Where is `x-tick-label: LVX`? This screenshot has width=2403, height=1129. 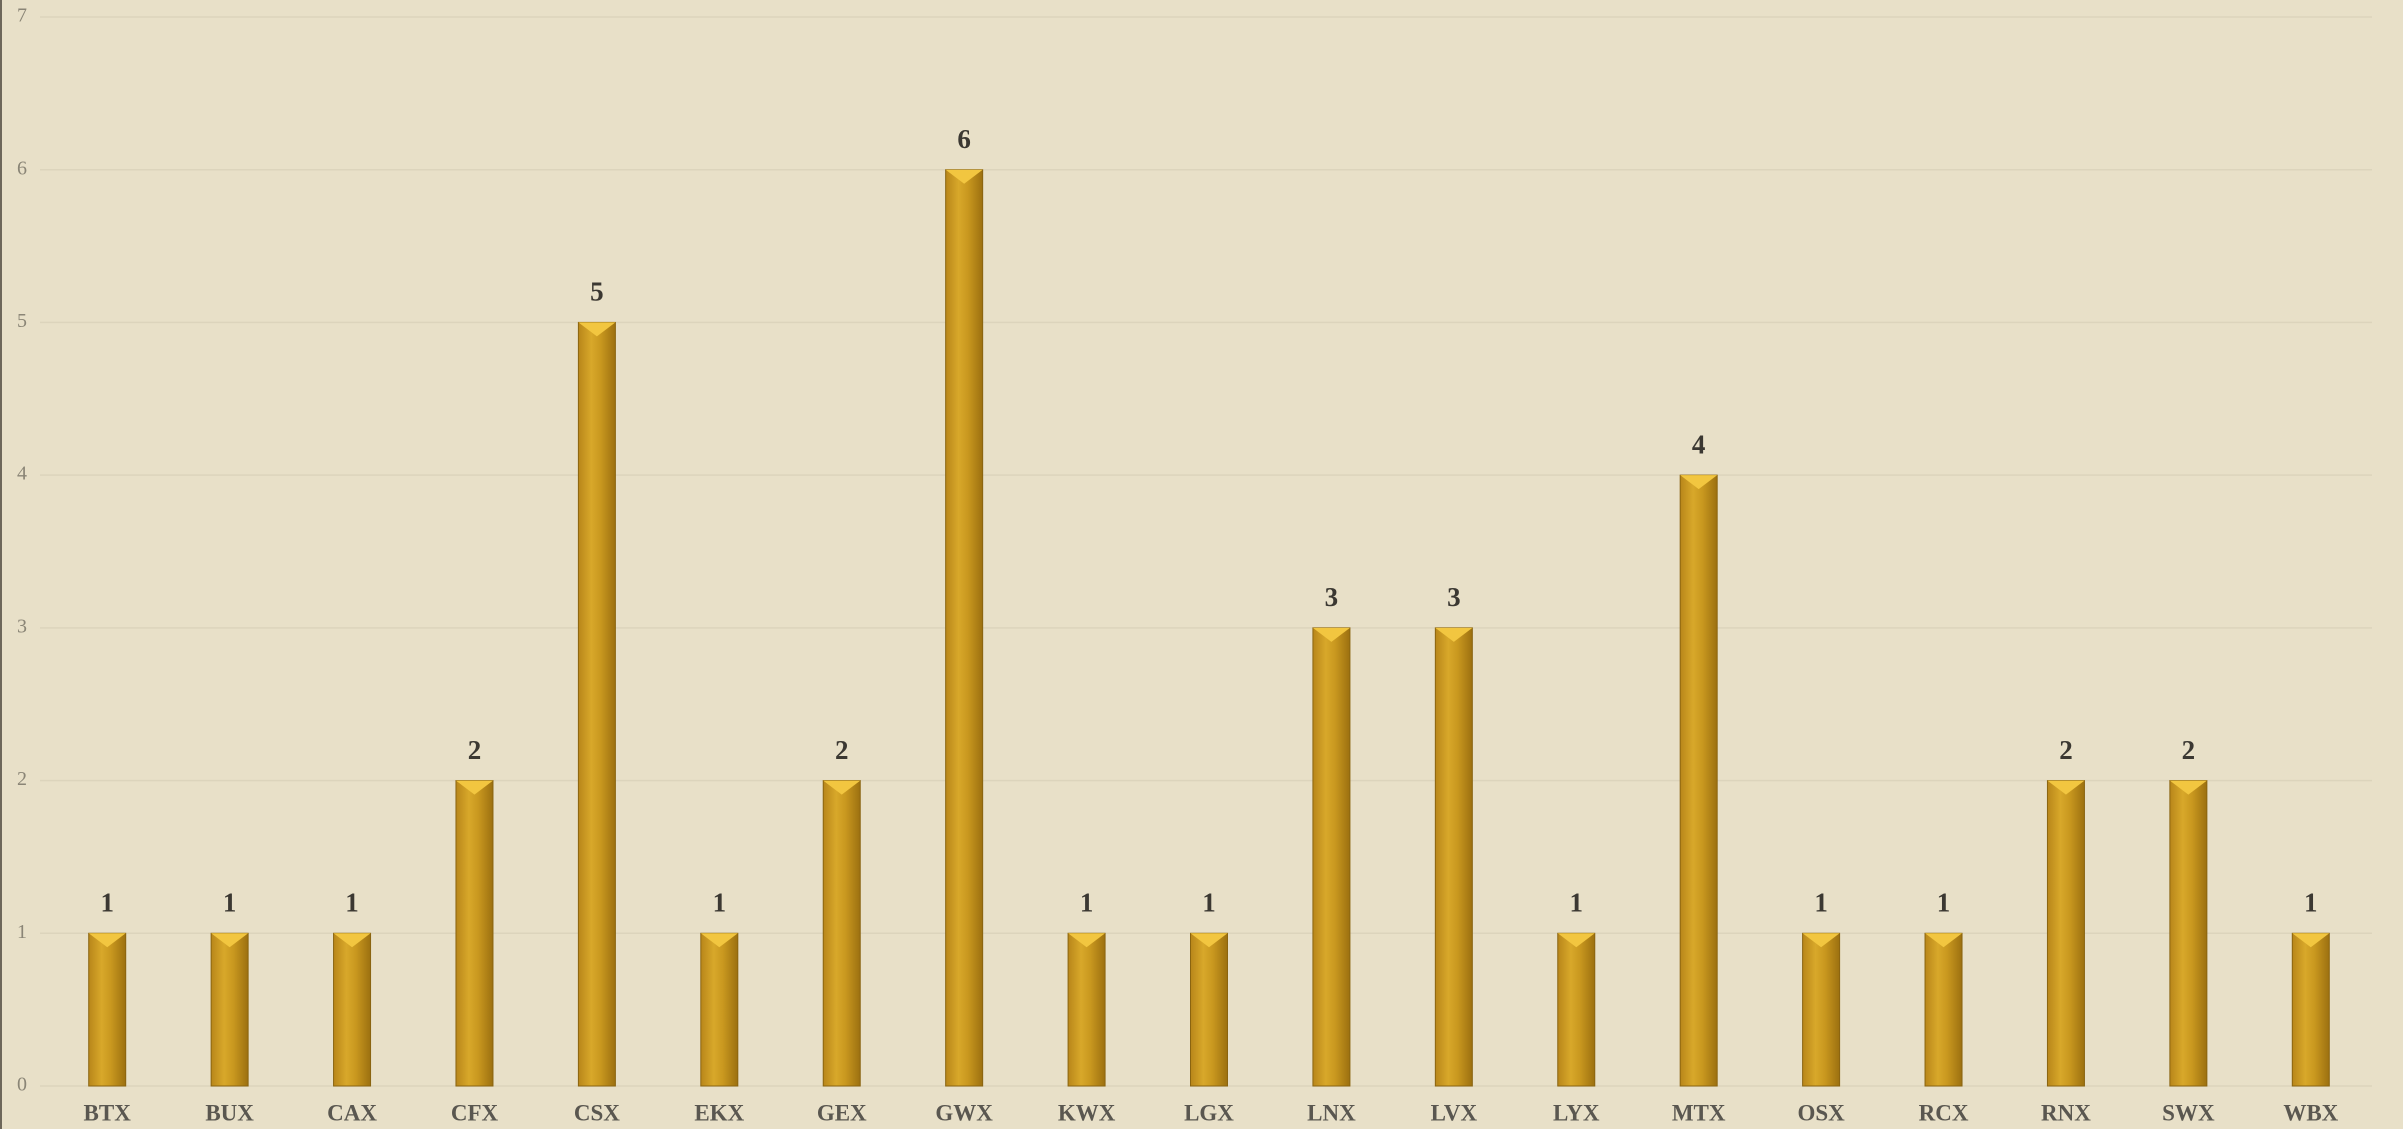 x-tick-label: LVX is located at coordinates (1454, 1112).